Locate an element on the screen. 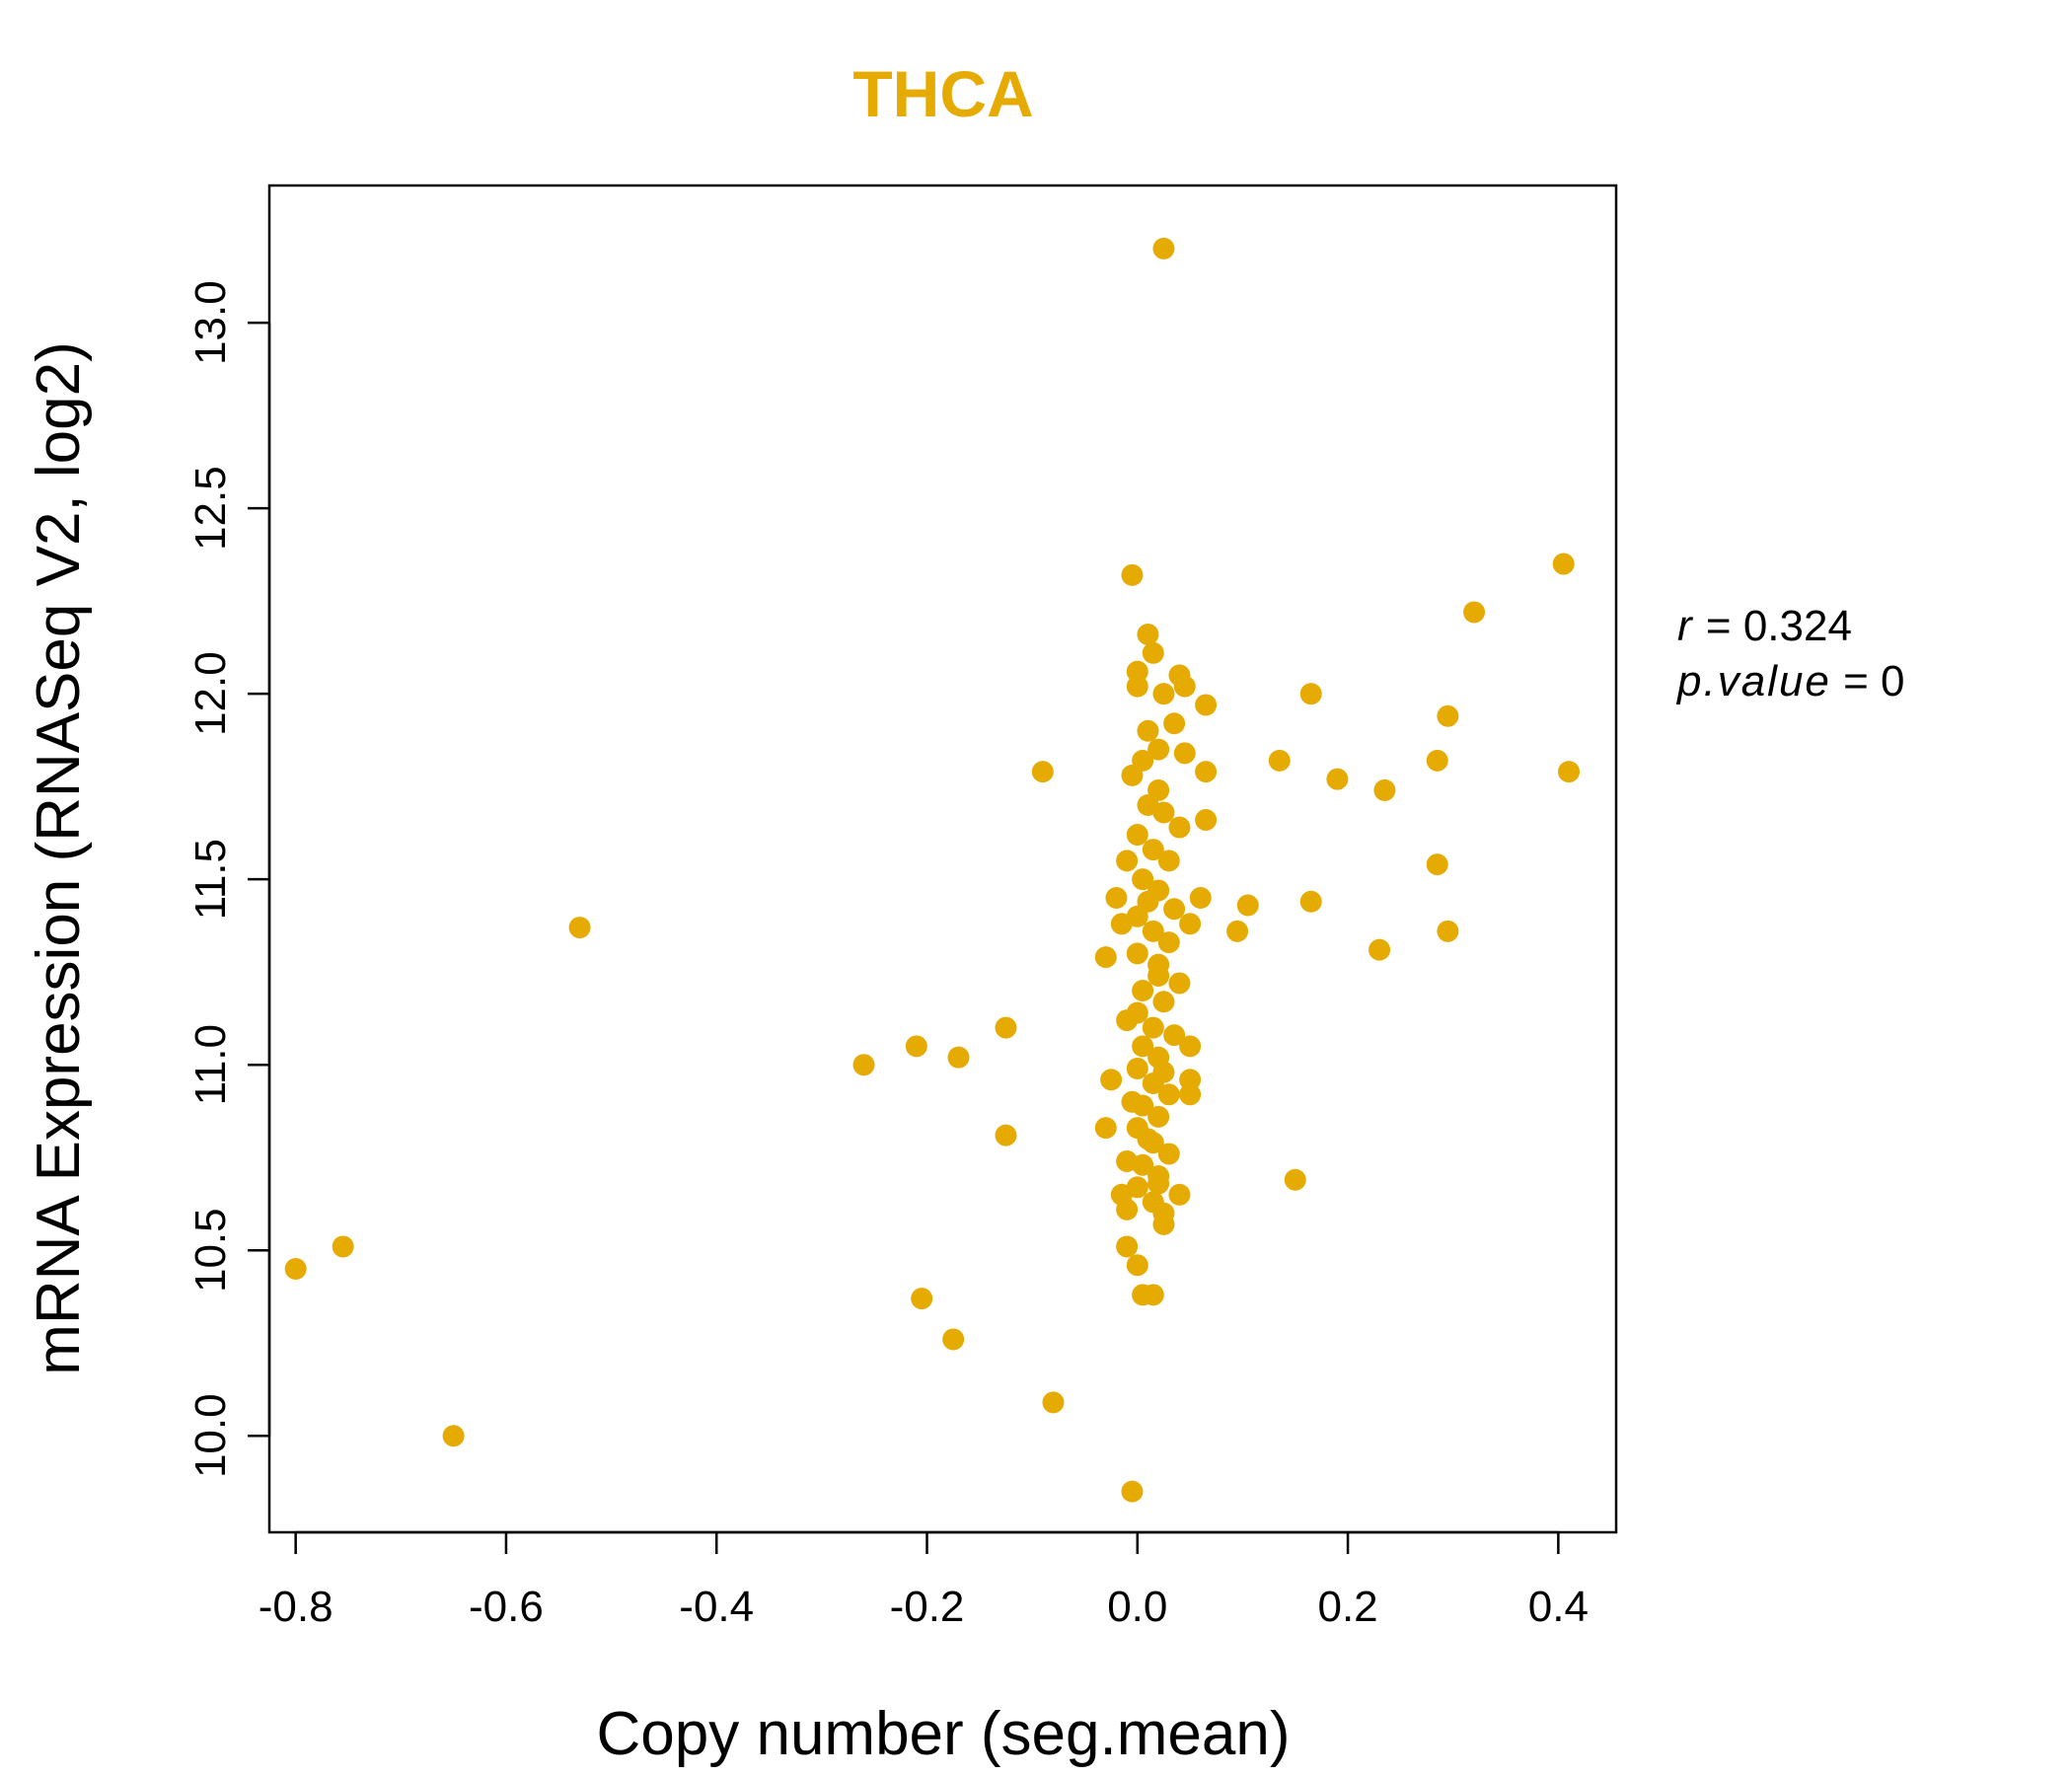  y-tick-label: 12.5 is located at coordinates (211, 509).